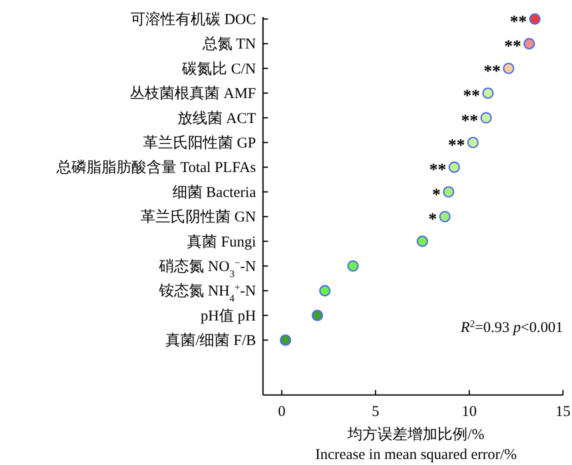  I want to click on y-tick-label: 细菌 Bacteria, so click(214, 192).